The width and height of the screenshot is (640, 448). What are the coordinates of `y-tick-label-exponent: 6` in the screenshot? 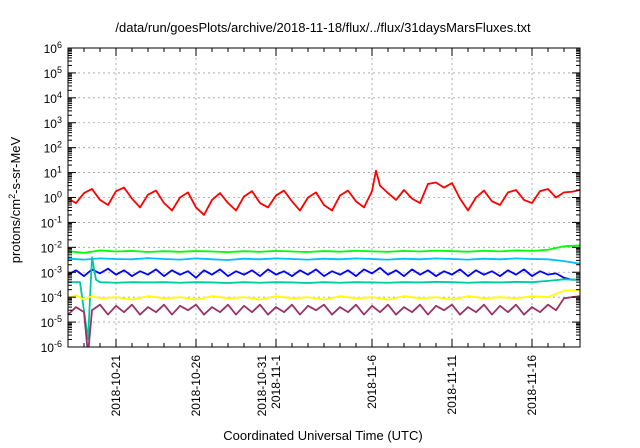 It's located at (59, 45).